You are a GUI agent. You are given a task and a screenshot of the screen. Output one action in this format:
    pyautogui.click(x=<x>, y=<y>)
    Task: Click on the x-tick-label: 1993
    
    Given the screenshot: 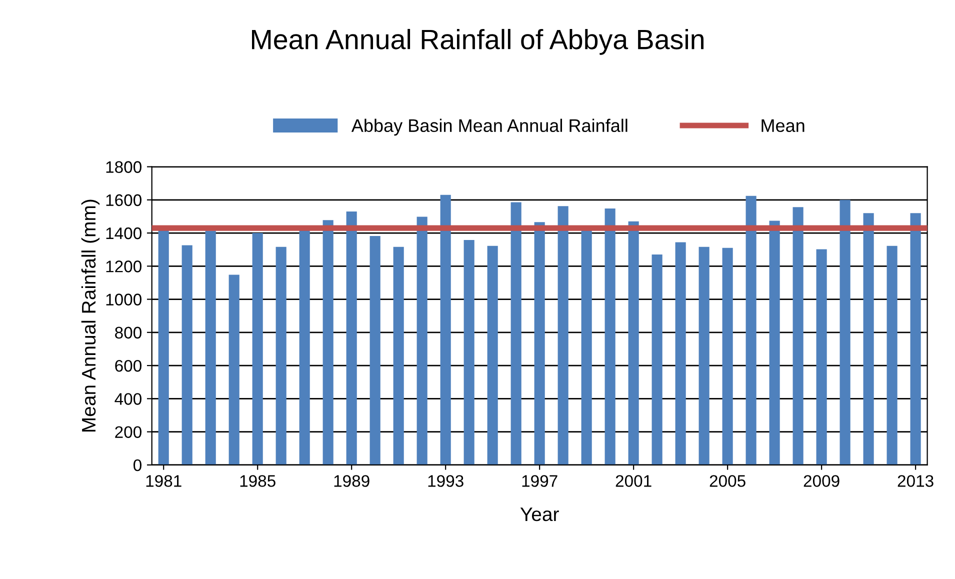 What is the action you would take?
    pyautogui.click(x=446, y=481)
    